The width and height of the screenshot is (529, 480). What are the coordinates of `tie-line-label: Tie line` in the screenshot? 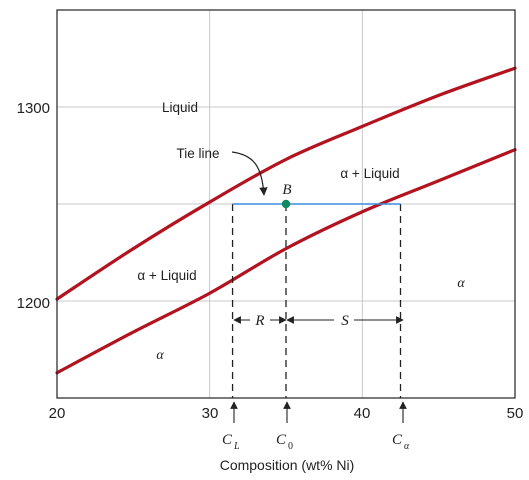 It's located at (197, 153).